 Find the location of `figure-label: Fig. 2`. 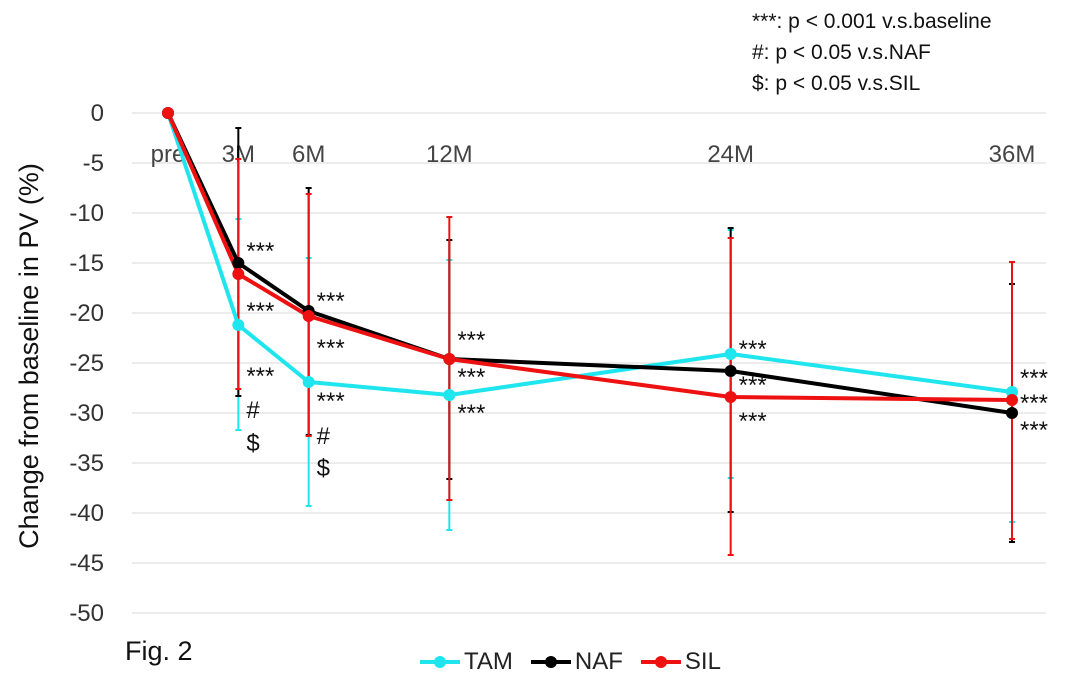

figure-label: Fig. 2 is located at coordinates (159, 651).